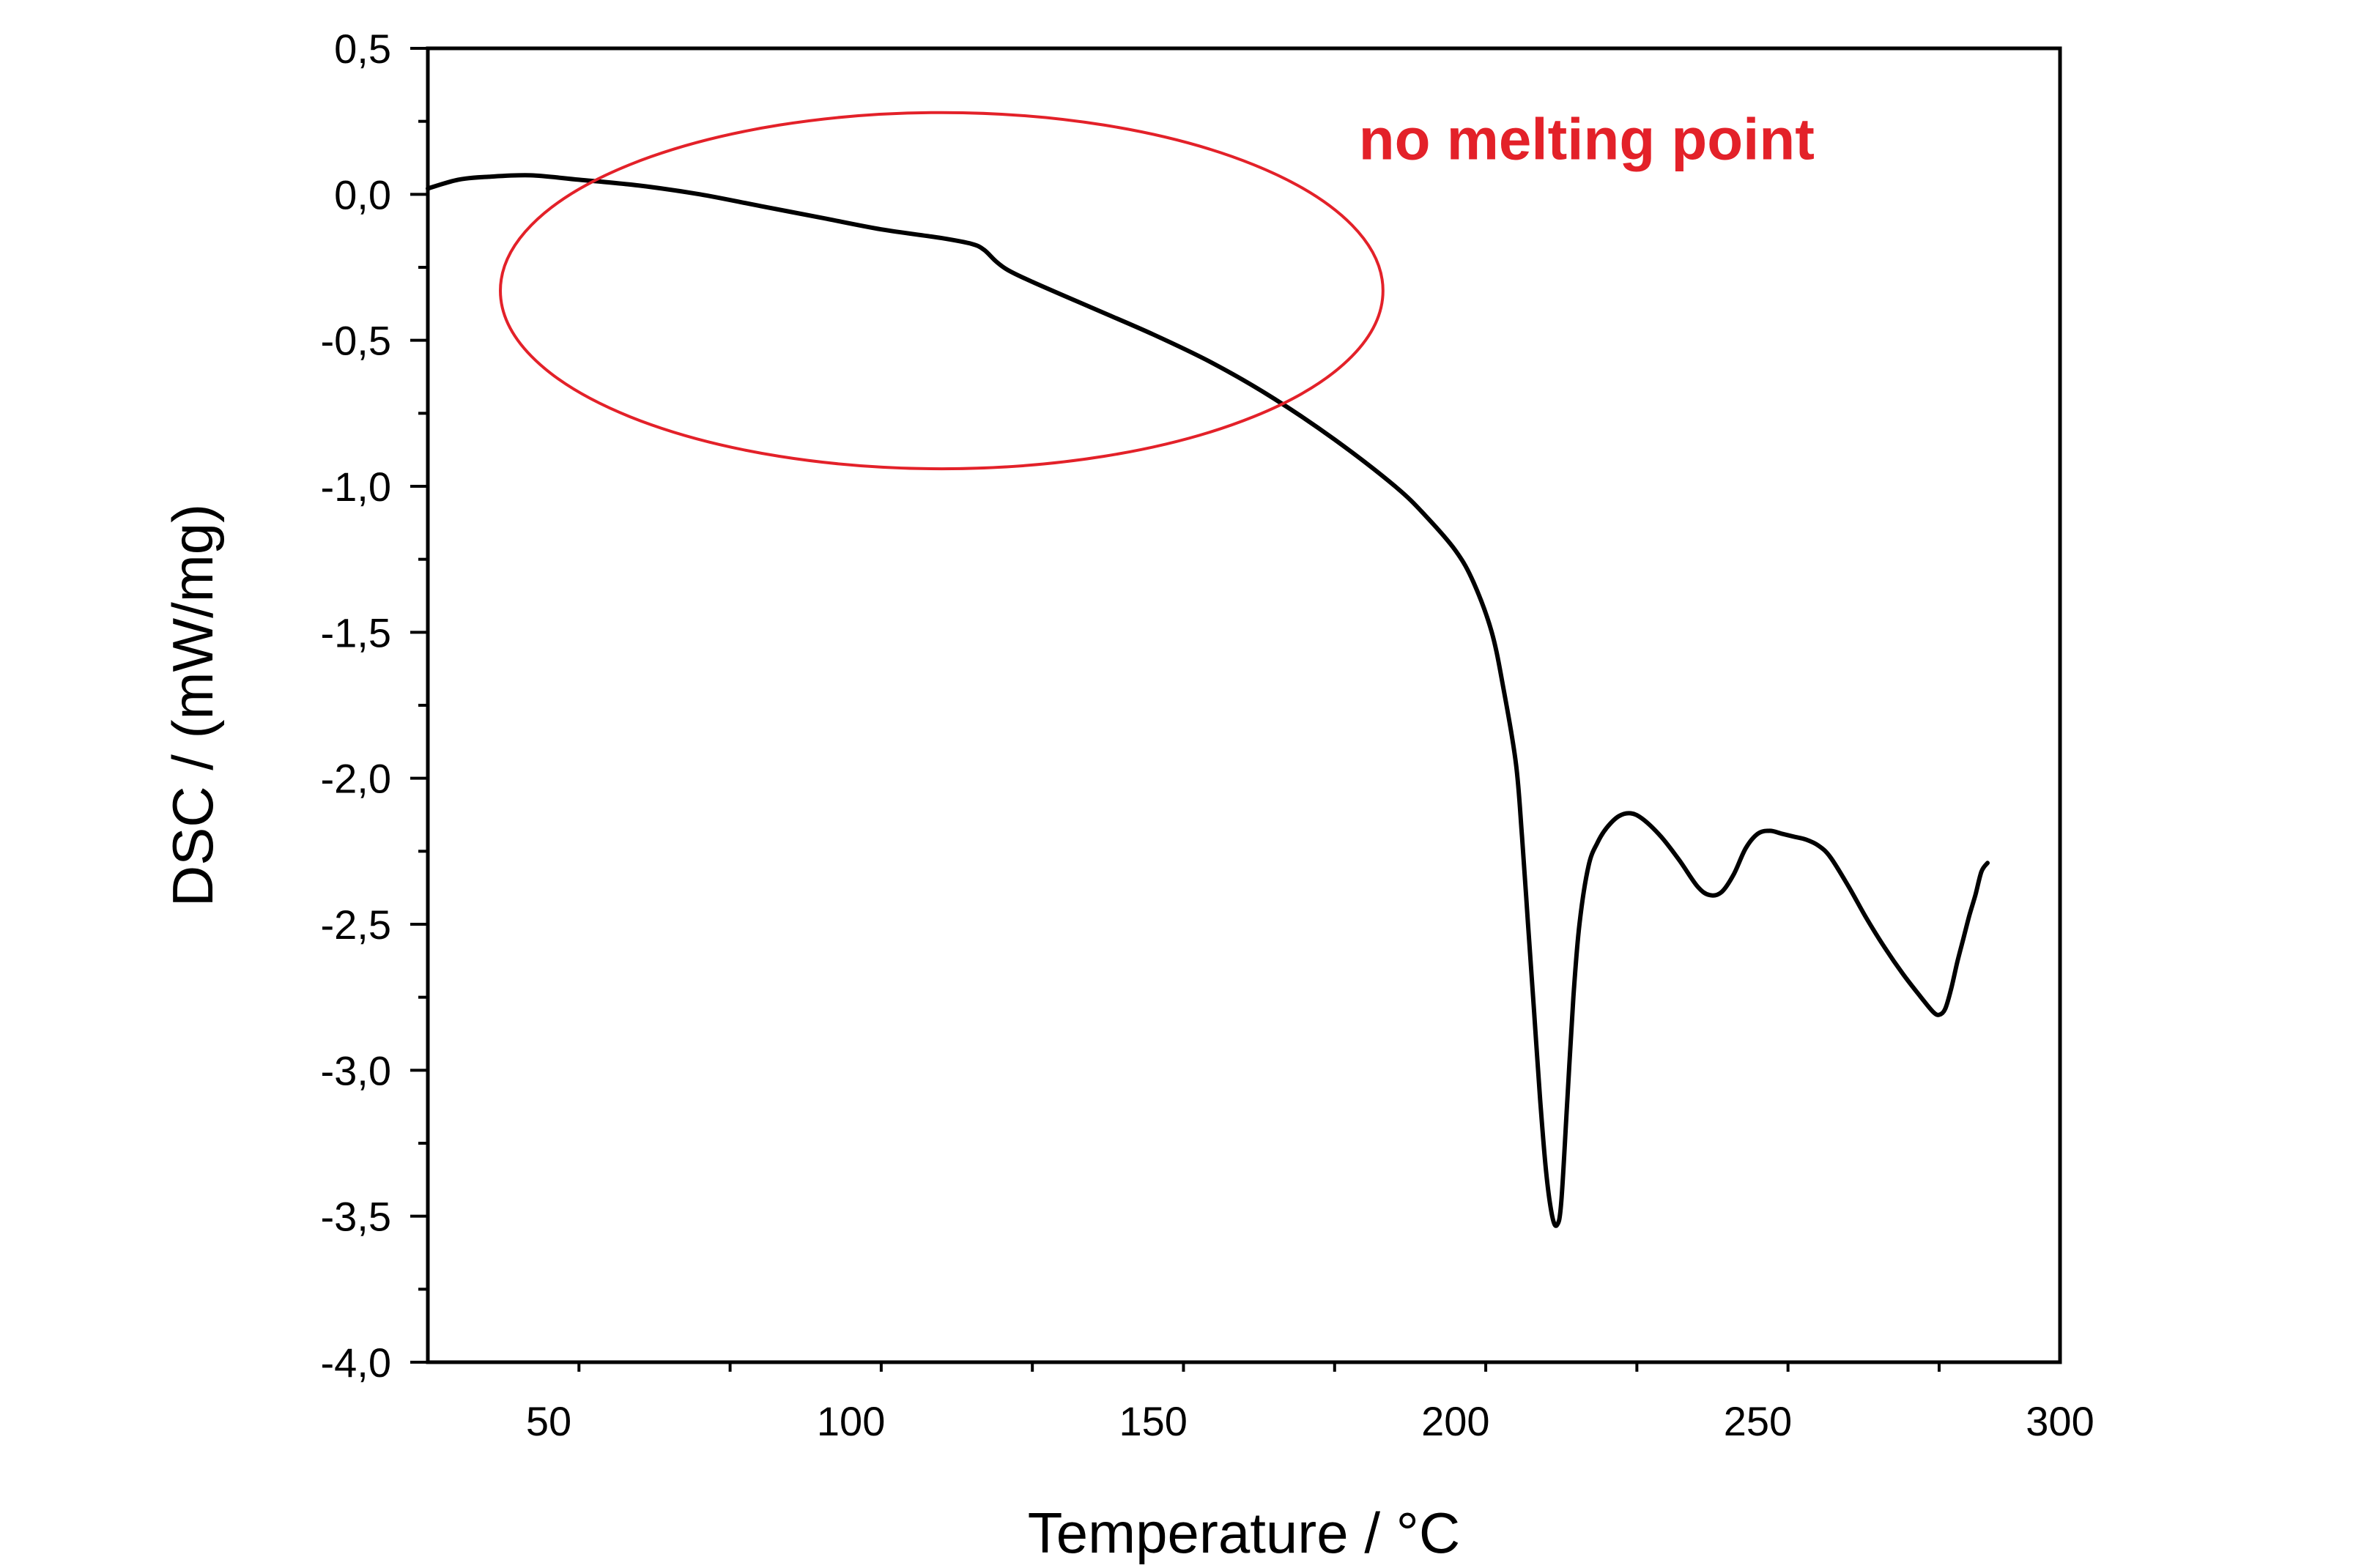 The width and height of the screenshot is (2356, 1568). What do you see at coordinates (192, 705) in the screenshot?
I see `y-axis-label: DSC / (mW/mg)` at bounding box center [192, 705].